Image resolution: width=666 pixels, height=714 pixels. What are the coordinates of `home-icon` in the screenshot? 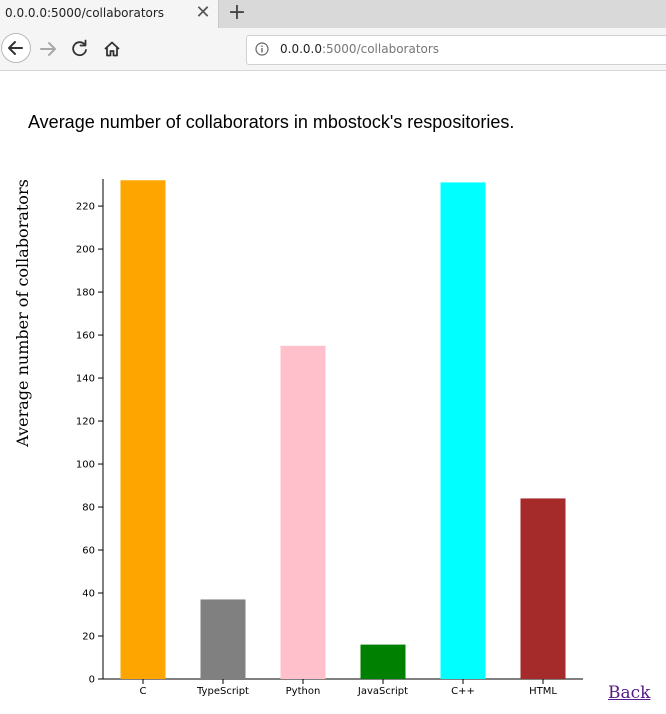 It's located at (112, 49).